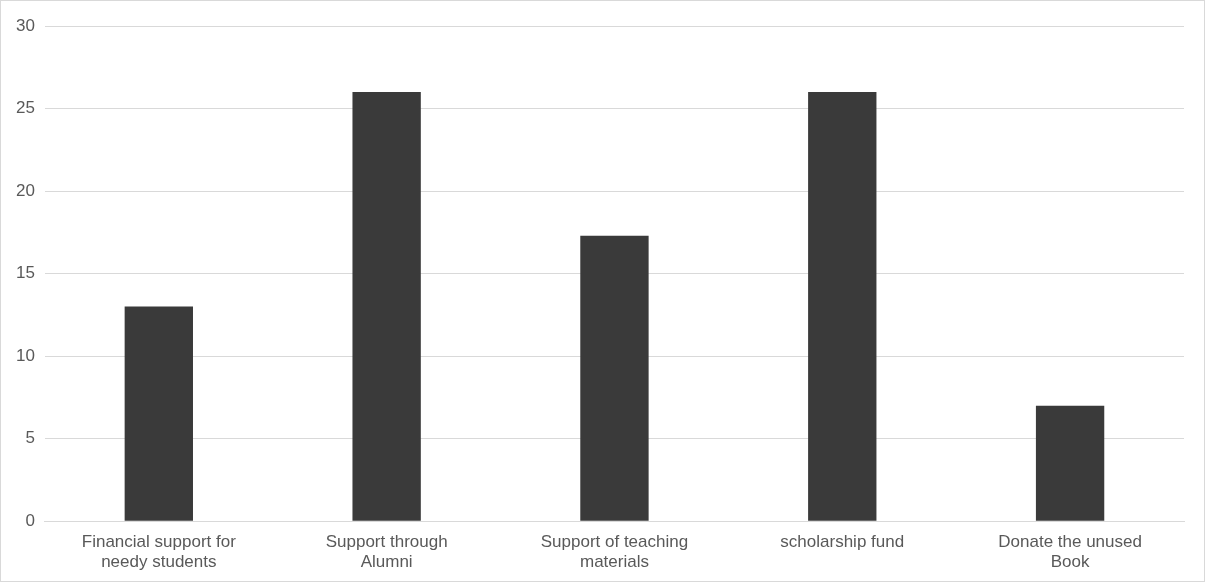 This screenshot has width=1205, height=582. I want to click on y-tick-label: 20, so click(25, 190).